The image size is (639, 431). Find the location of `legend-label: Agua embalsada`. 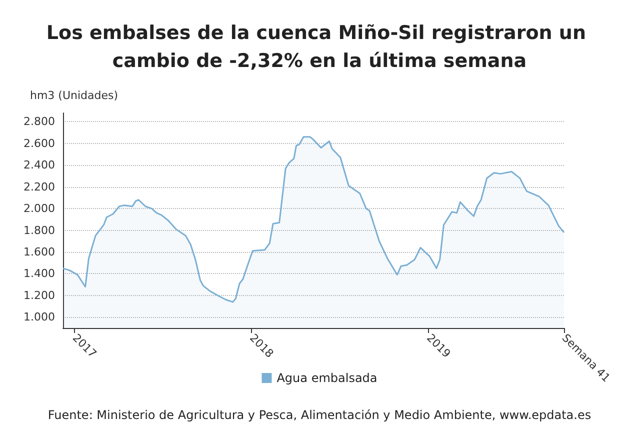

legend-label: Agua embalsada is located at coordinates (327, 378).